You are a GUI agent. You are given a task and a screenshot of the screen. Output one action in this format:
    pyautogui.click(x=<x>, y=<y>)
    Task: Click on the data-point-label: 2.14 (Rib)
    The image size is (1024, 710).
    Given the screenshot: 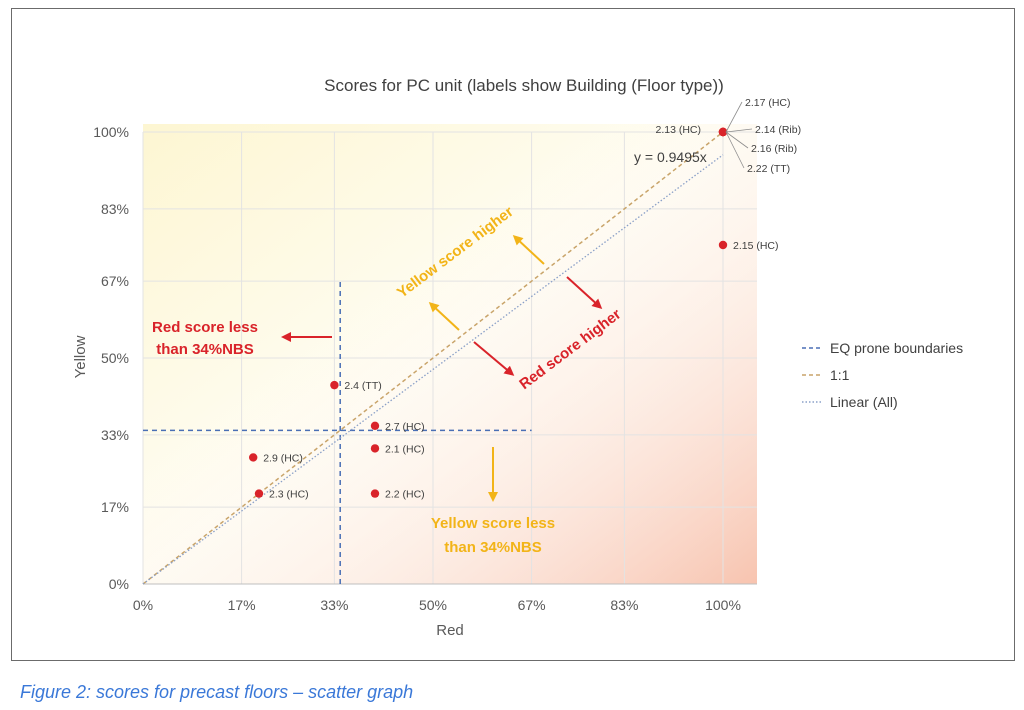 What is the action you would take?
    pyautogui.click(x=778, y=130)
    